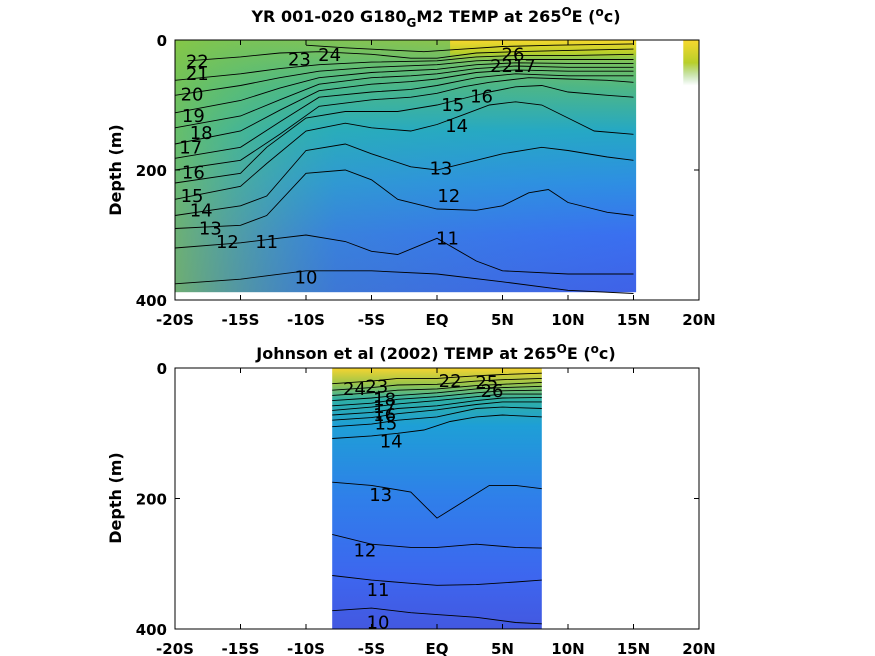 The height and width of the screenshot is (656, 875). I want to click on top-contour-label: 18, so click(201, 133).